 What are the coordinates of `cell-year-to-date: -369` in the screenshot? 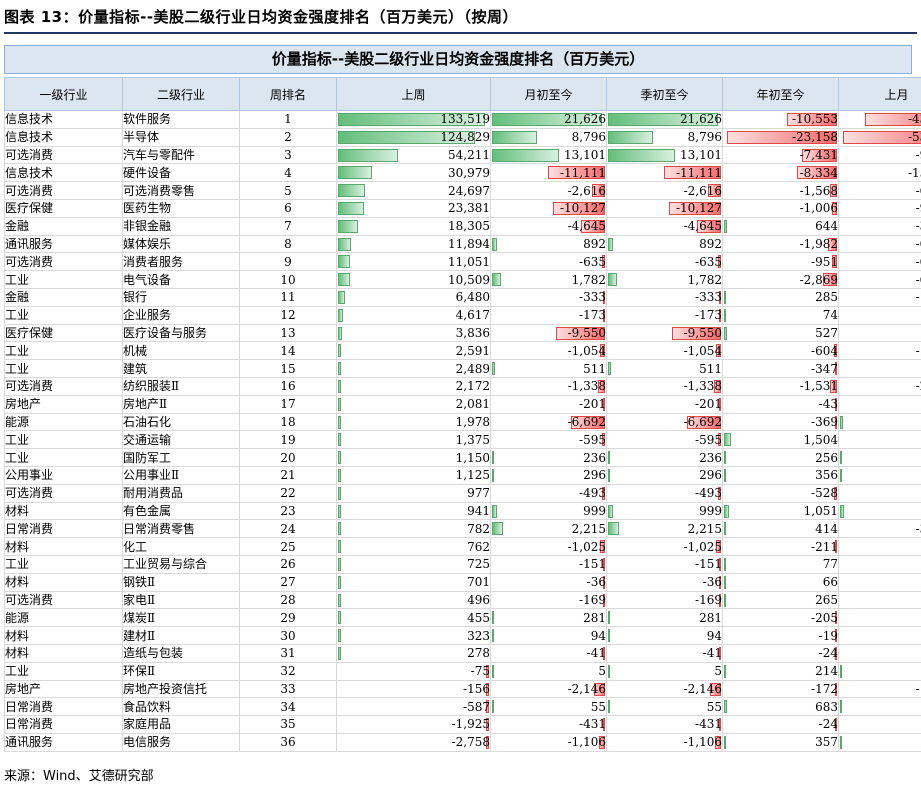 It's located at (780, 422).